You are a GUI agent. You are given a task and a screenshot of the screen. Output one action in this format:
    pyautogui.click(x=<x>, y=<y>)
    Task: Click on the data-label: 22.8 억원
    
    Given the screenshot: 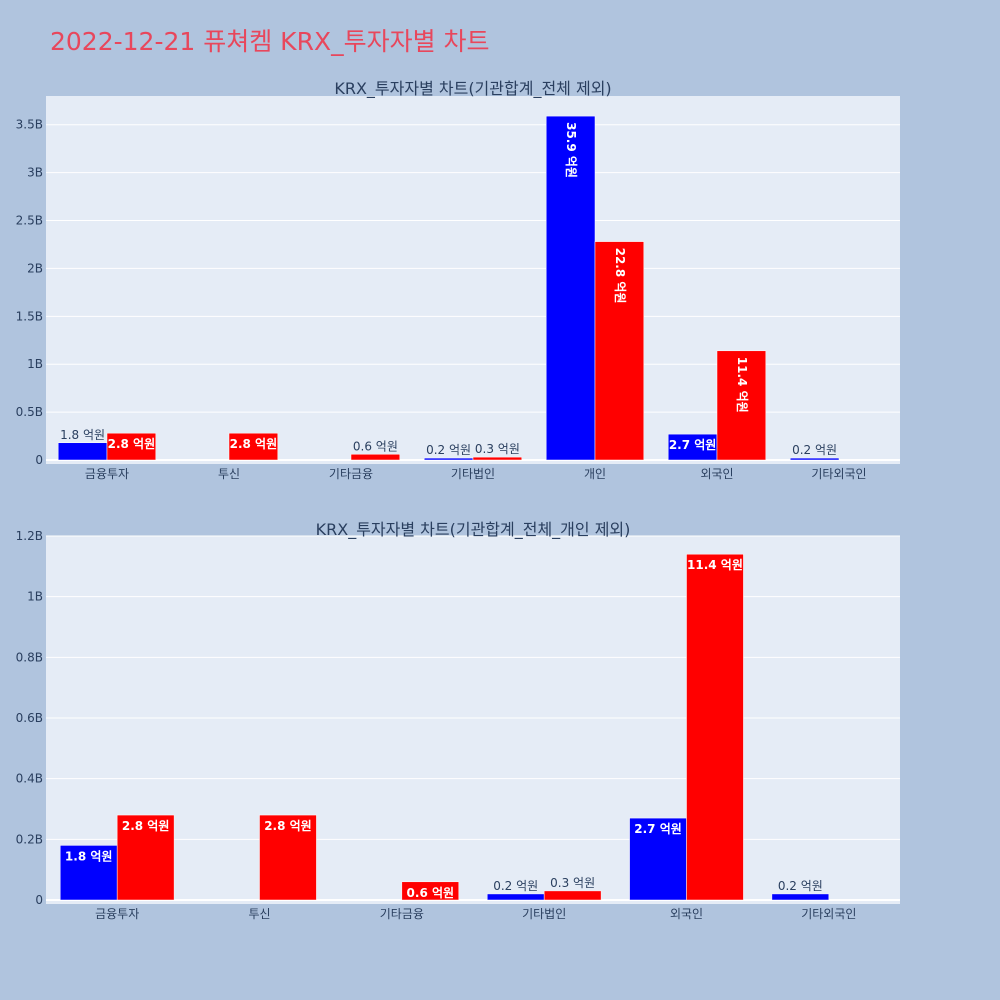 What is the action you would take?
    pyautogui.click(x=620, y=276)
    